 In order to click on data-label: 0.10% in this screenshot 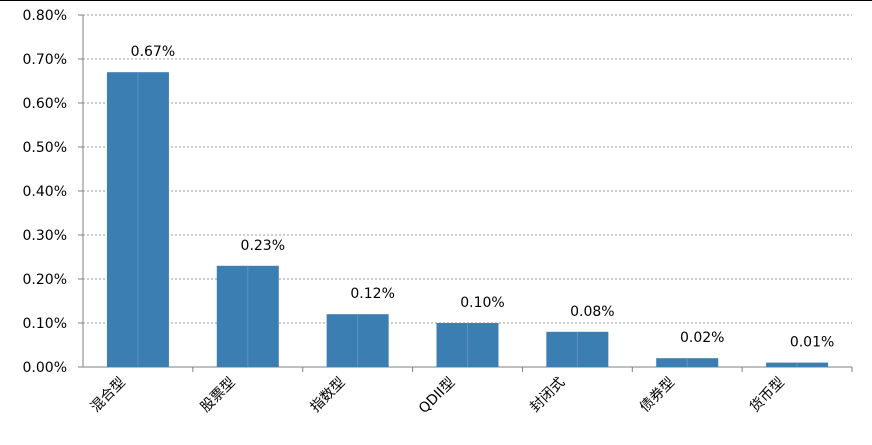, I will do `click(482, 303)`.